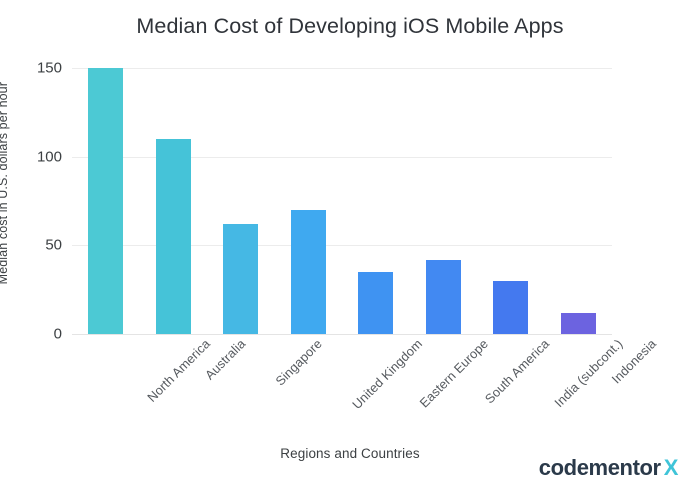 The width and height of the screenshot is (700, 493). I want to click on codementor-logo: codementor X, so click(608, 468).